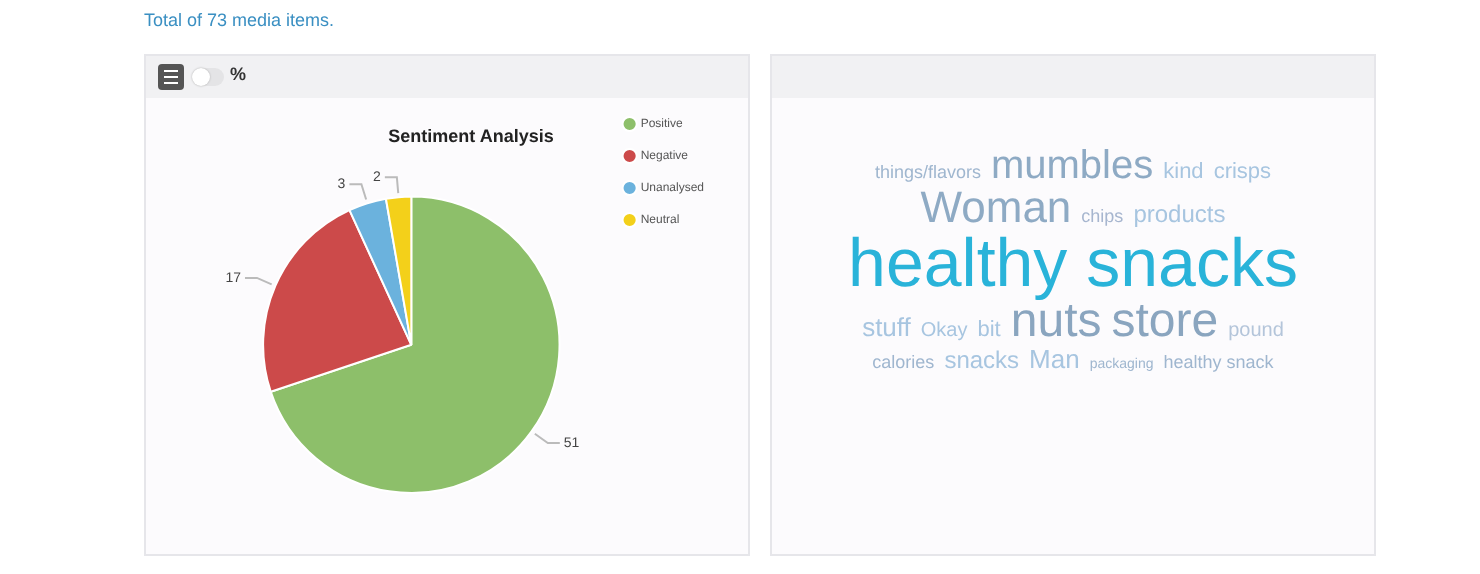  I want to click on text: pound, so click(1256, 331).